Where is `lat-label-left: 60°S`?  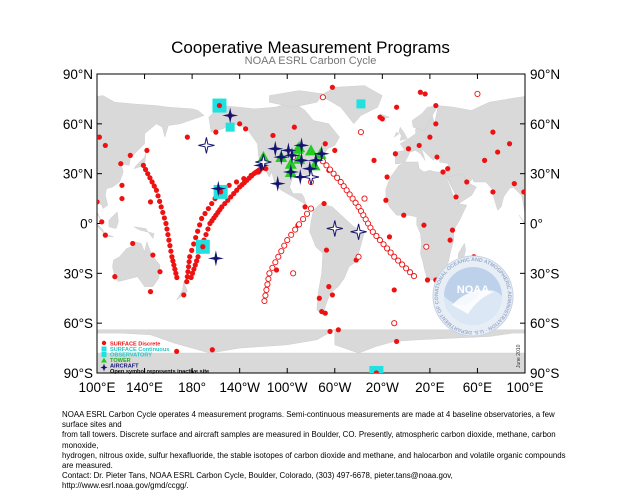
lat-label-left: 60°S is located at coordinates (78, 323).